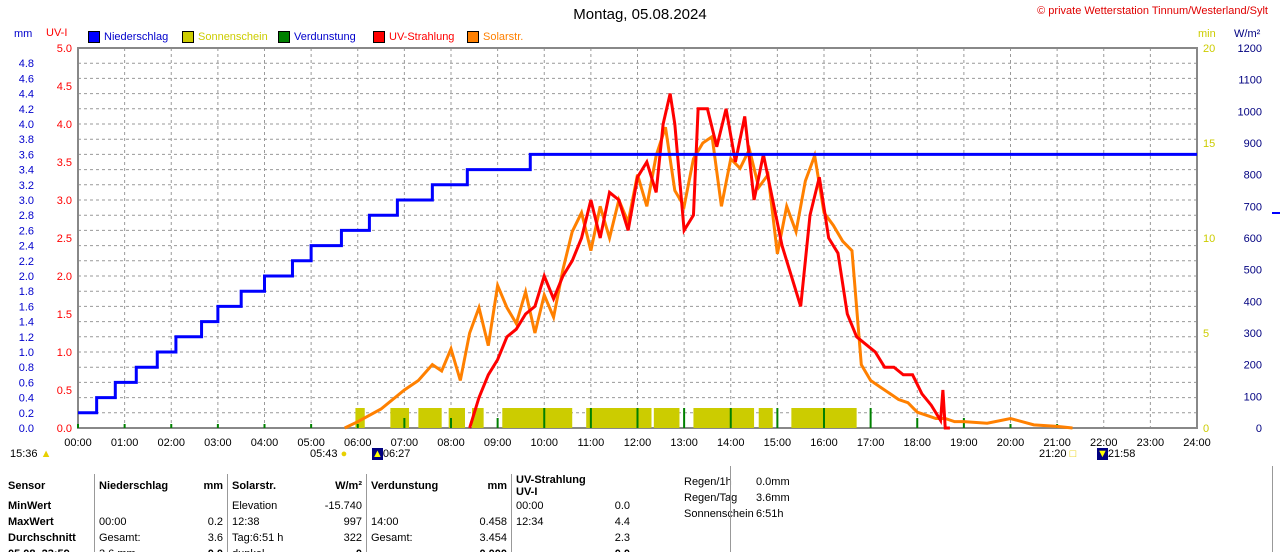  What do you see at coordinates (1057, 443) in the screenshot?
I see `x-tick-label: 21:00` at bounding box center [1057, 443].